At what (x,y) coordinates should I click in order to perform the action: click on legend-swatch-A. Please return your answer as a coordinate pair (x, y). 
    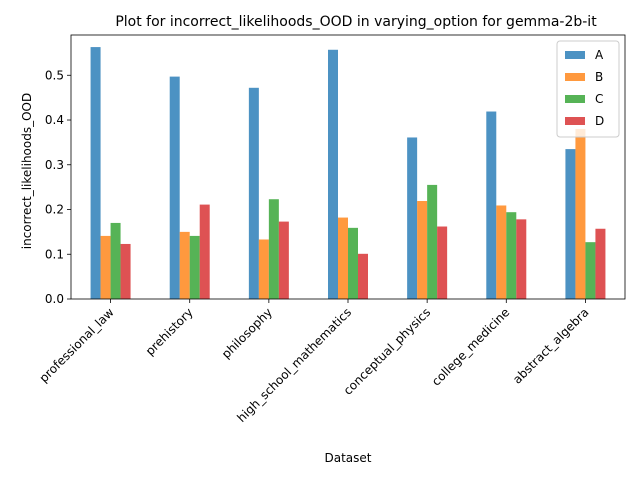
    Looking at the image, I should click on (575, 55).